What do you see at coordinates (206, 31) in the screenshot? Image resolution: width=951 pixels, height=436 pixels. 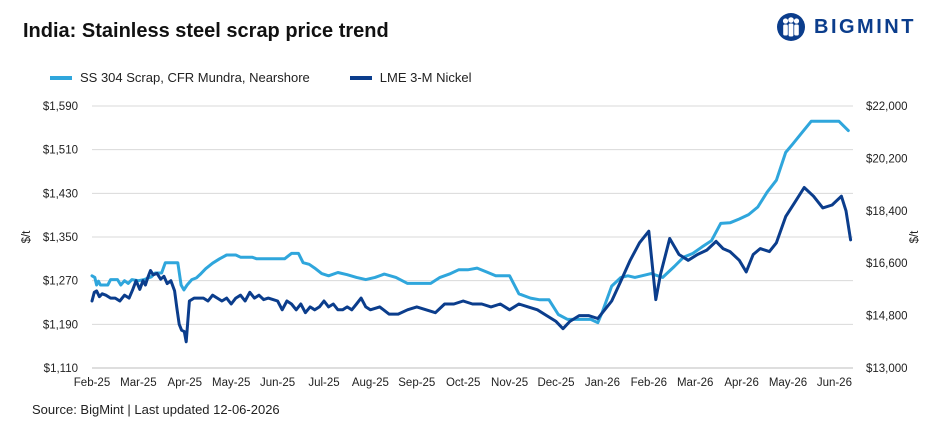 I see `chart-title: India: Stainless steel scrap price trend` at bounding box center [206, 31].